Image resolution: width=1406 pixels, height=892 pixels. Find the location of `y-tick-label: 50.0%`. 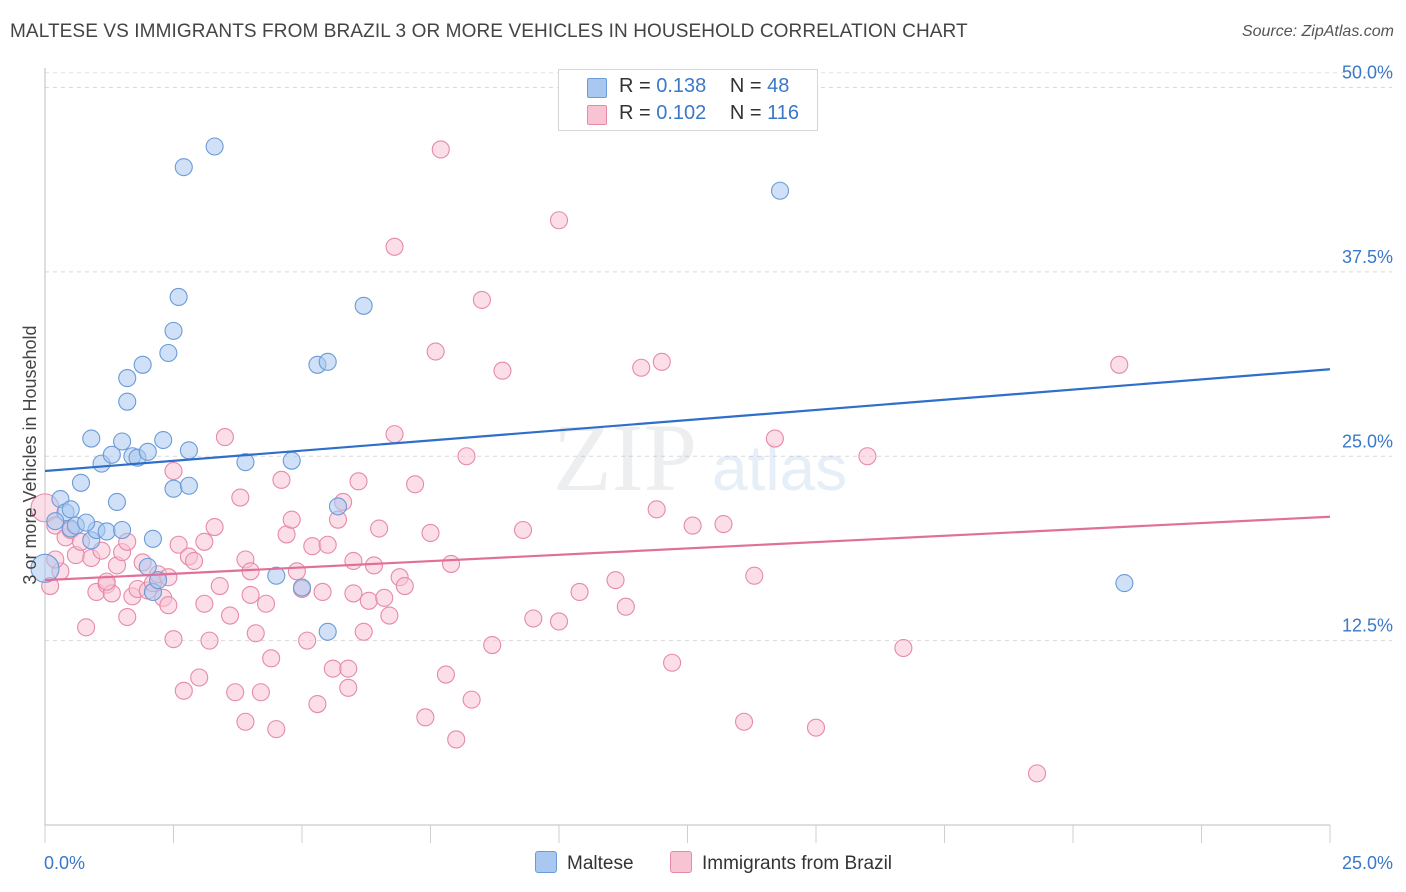

y-tick-label: 50.0% is located at coordinates (1367, 73).